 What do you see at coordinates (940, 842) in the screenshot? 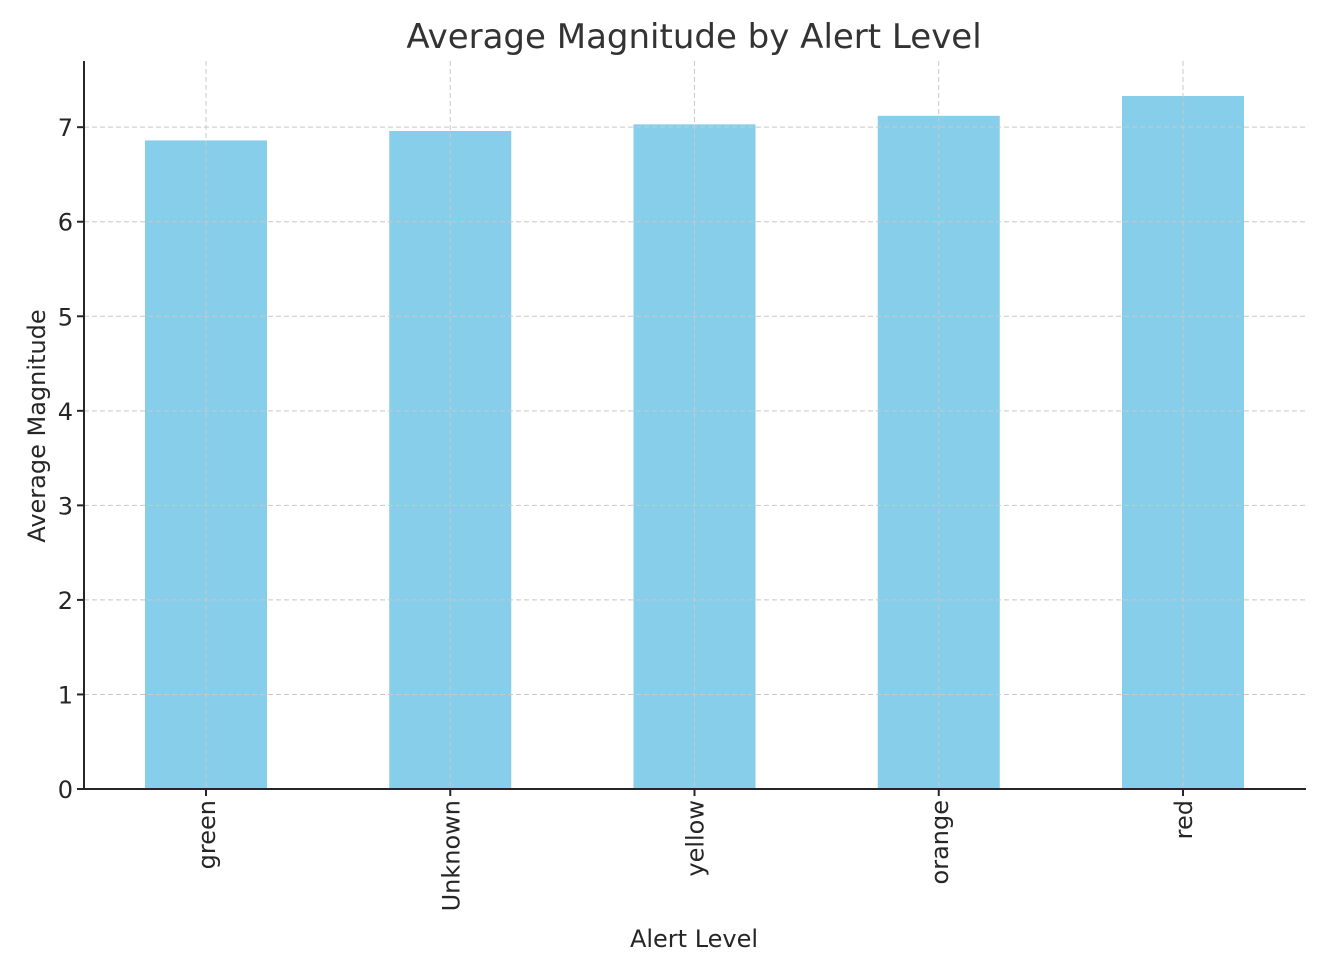
I see `x-tick-label: orange` at bounding box center [940, 842].